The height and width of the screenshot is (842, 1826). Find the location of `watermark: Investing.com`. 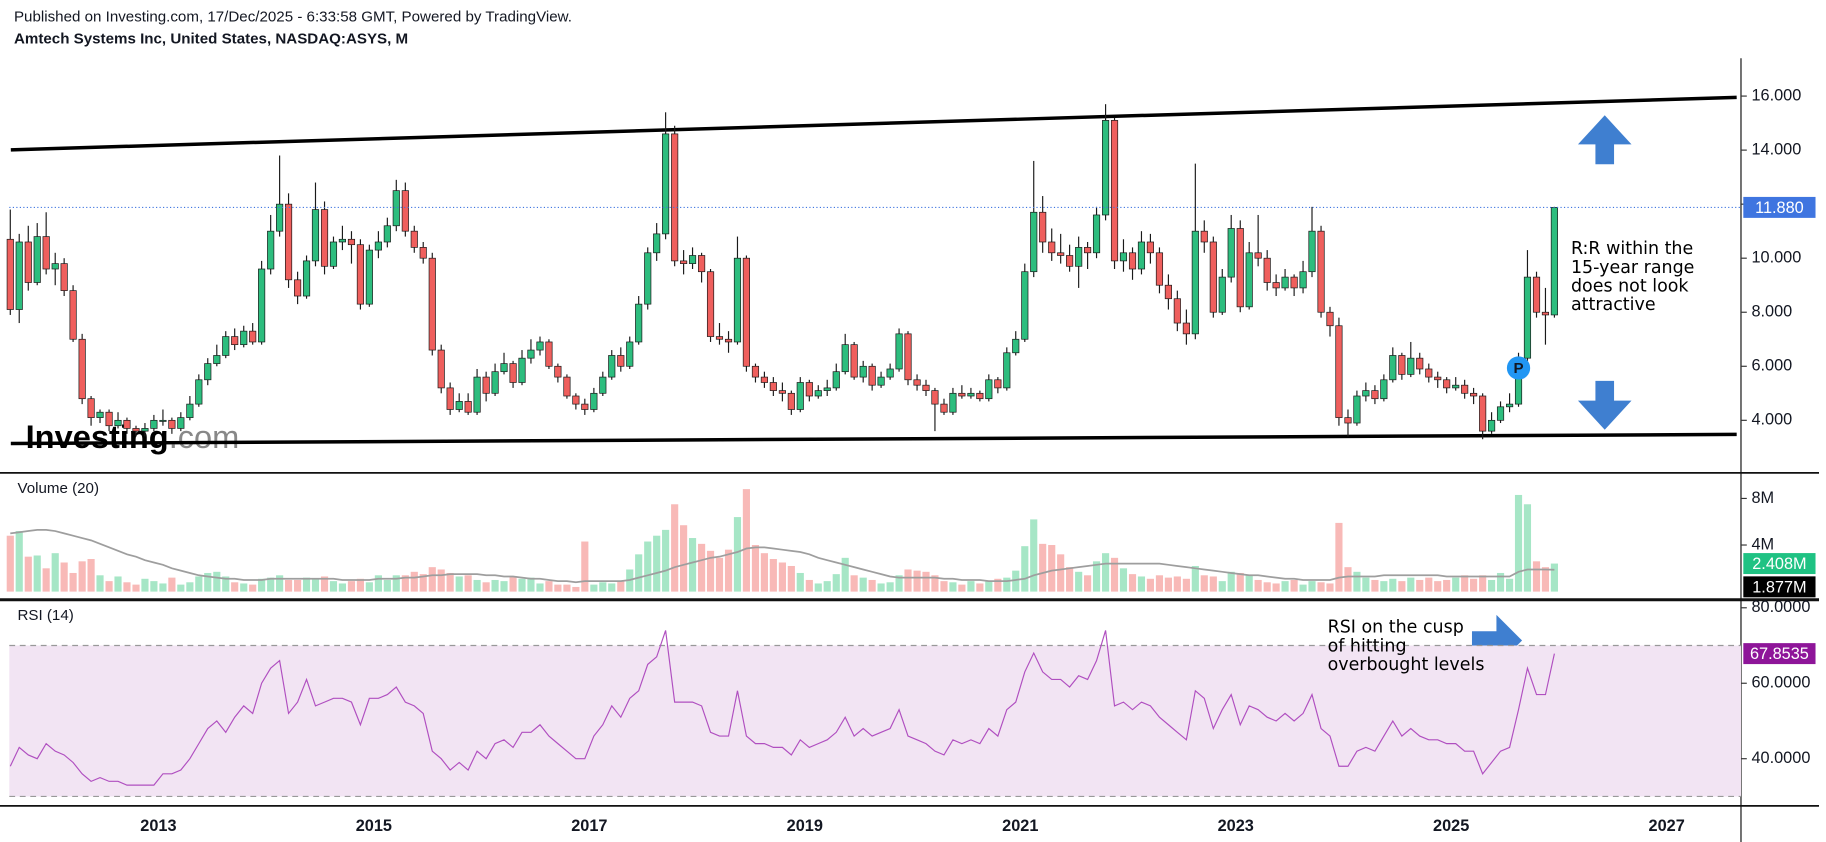

watermark: Investing.com is located at coordinates (133, 436).